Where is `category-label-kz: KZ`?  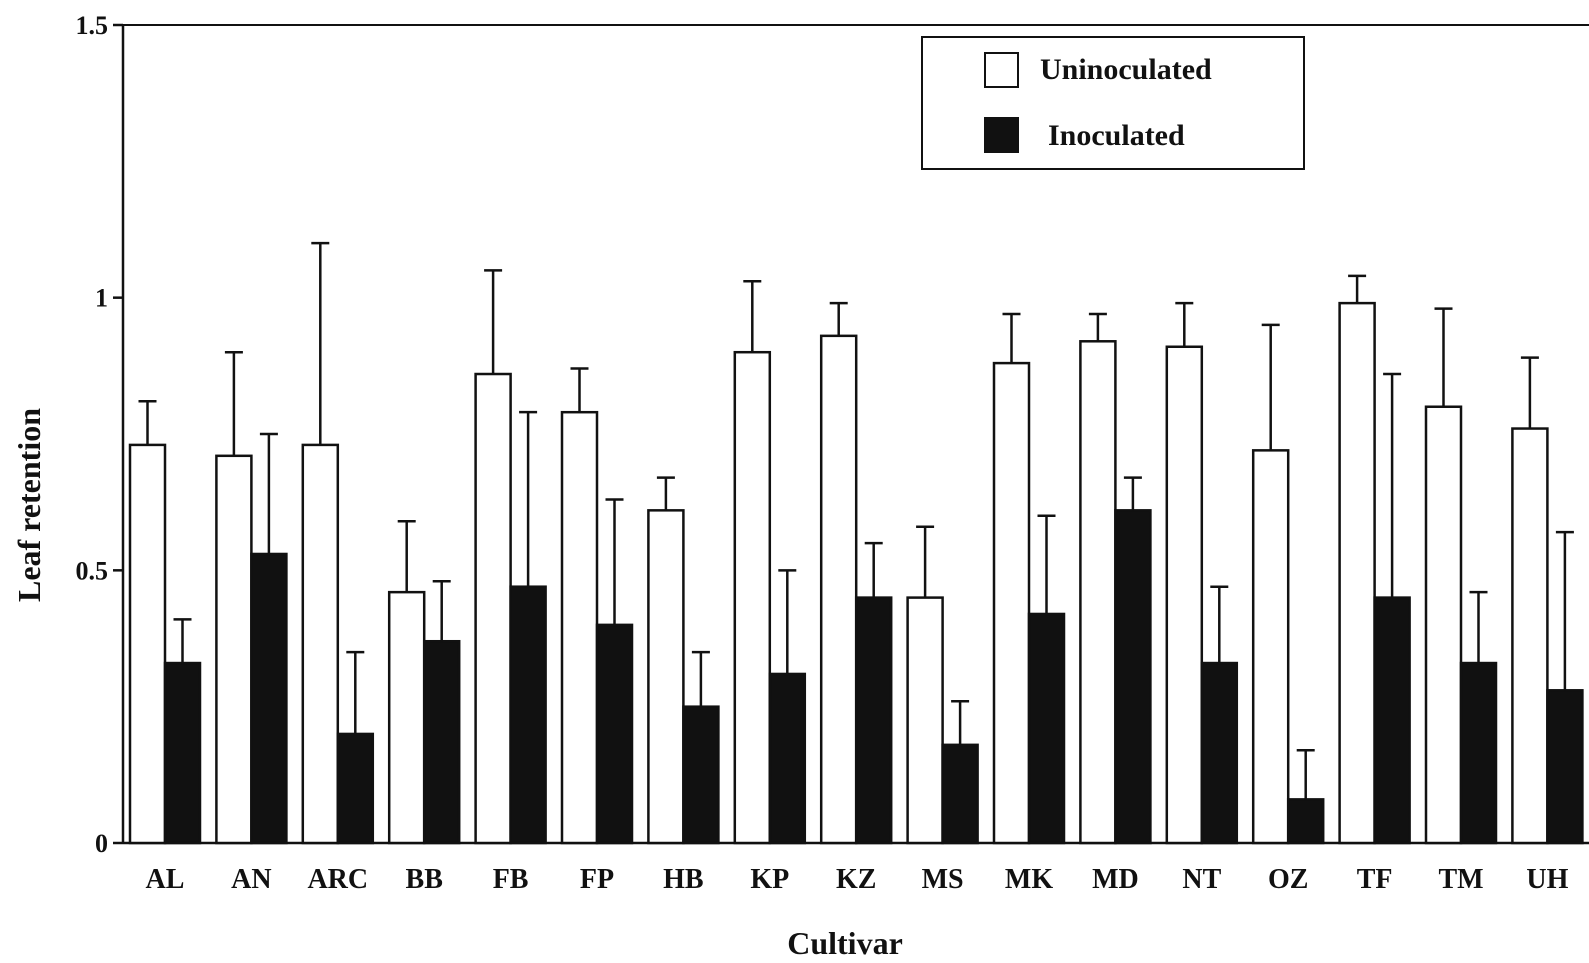 category-label-kz: KZ is located at coordinates (856, 879).